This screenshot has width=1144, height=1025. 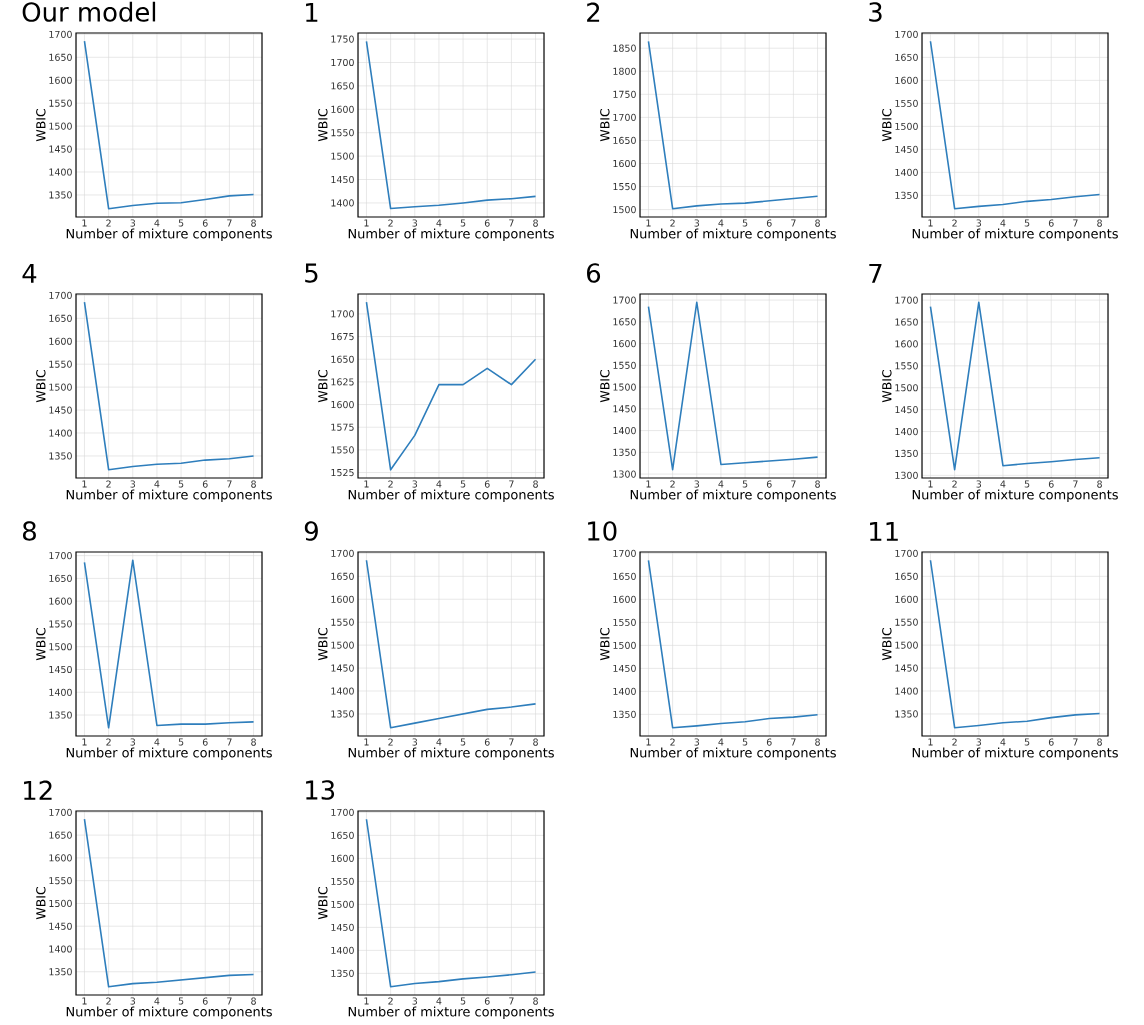 What do you see at coordinates (29, 273) in the screenshot?
I see `chart-title: 4` at bounding box center [29, 273].